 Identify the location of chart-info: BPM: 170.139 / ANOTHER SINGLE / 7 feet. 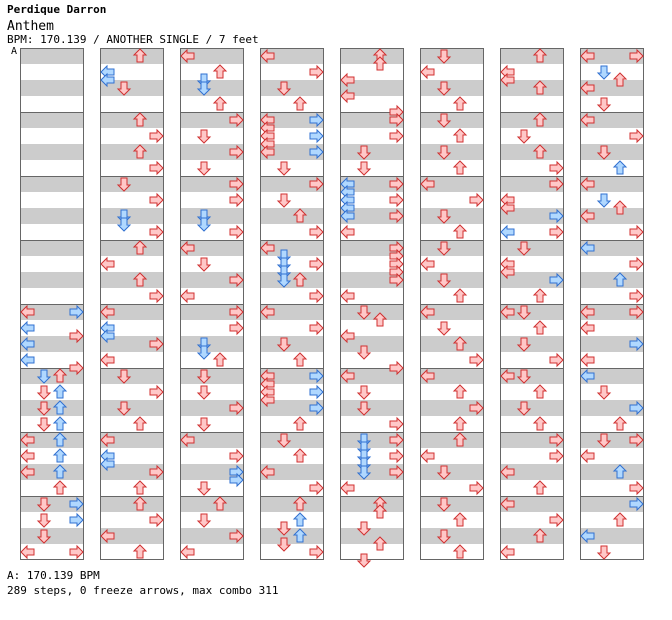
(133, 39).